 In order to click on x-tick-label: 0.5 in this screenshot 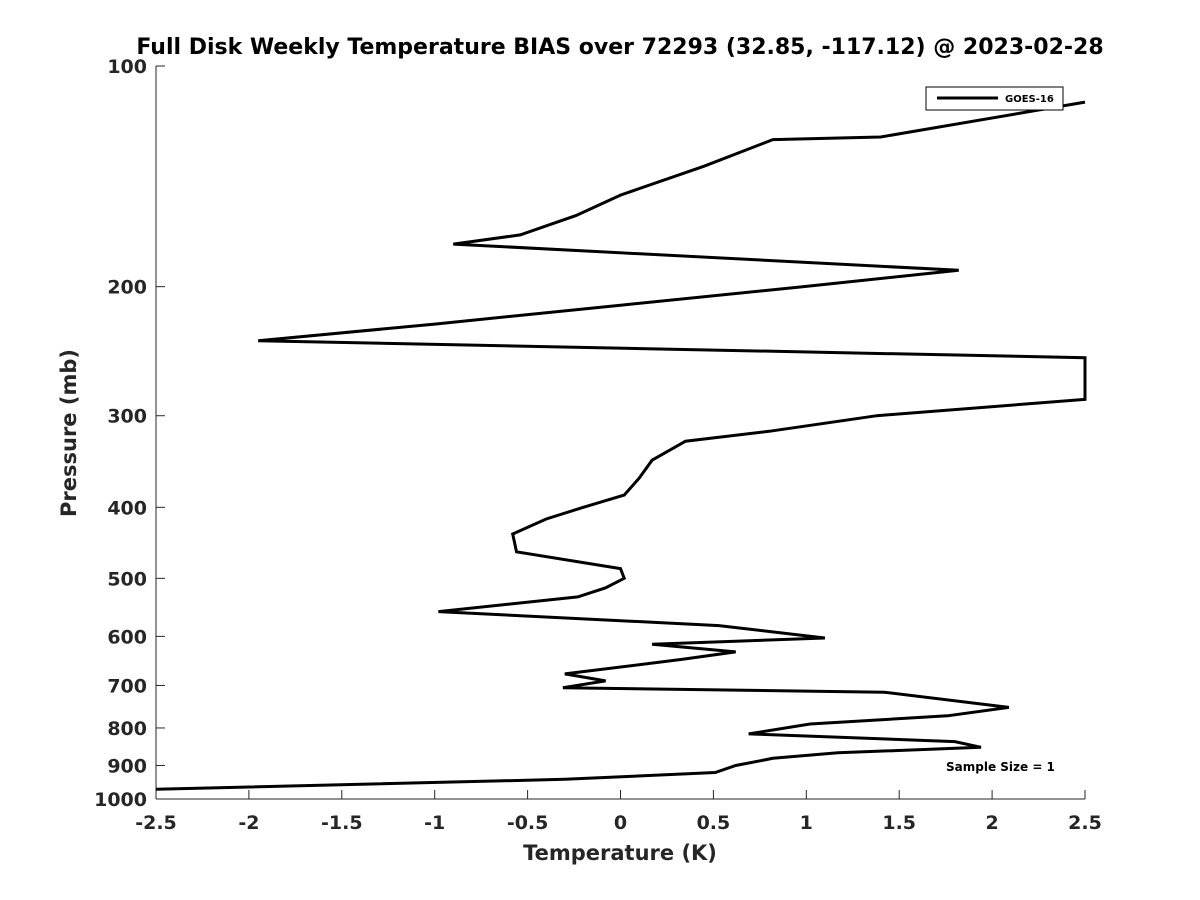, I will do `click(714, 823)`.